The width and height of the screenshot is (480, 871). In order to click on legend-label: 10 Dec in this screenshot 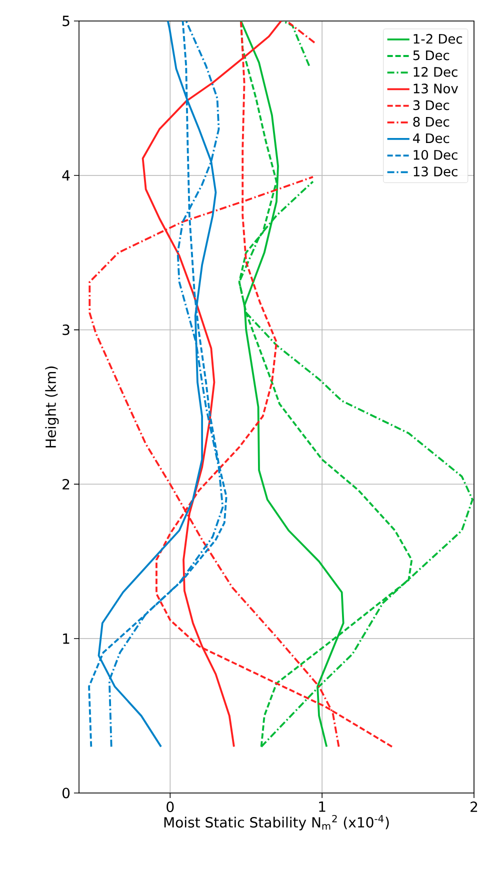, I will do `click(436, 155)`.